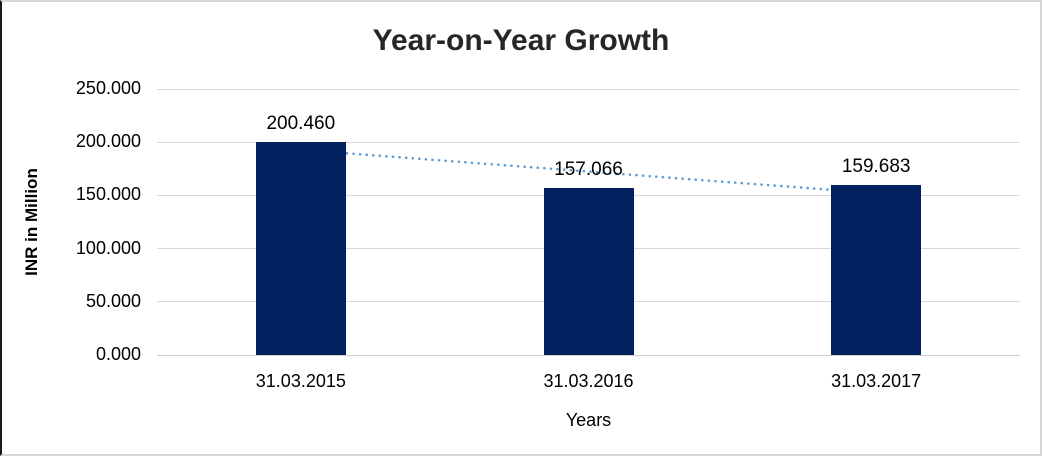 This screenshot has width=1042, height=456. Describe the element at coordinates (113, 300) in the screenshot. I see `y-tick-label: 50.000` at that location.